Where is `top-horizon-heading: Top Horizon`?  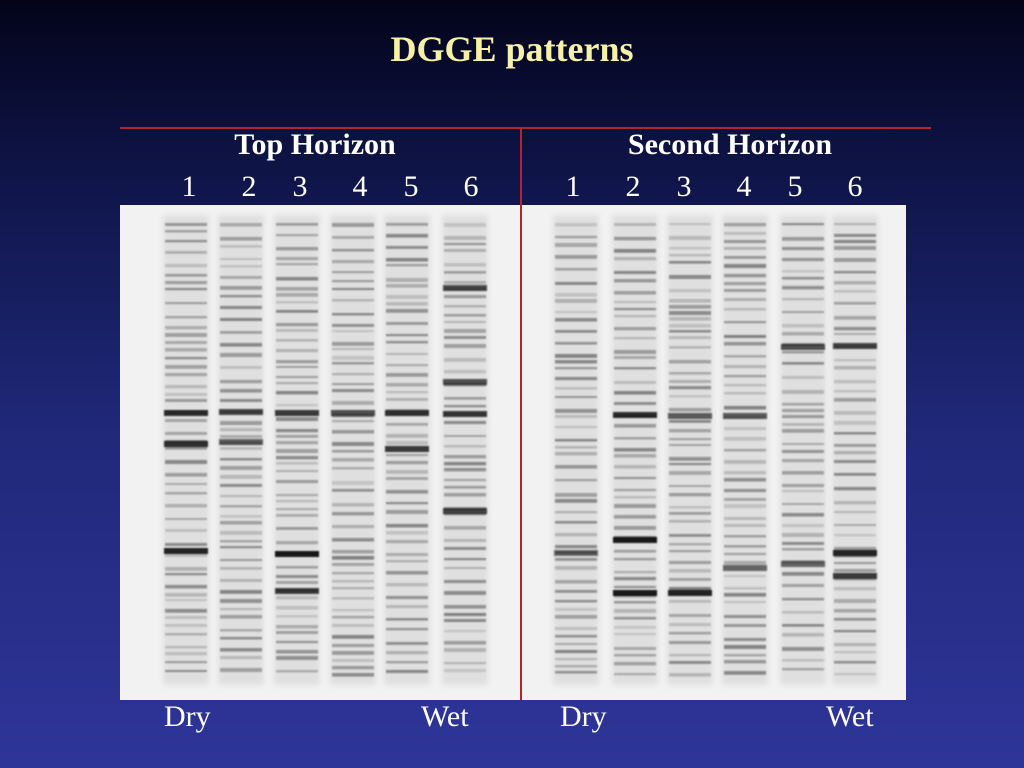 top-horizon-heading: Top Horizon is located at coordinates (315, 144).